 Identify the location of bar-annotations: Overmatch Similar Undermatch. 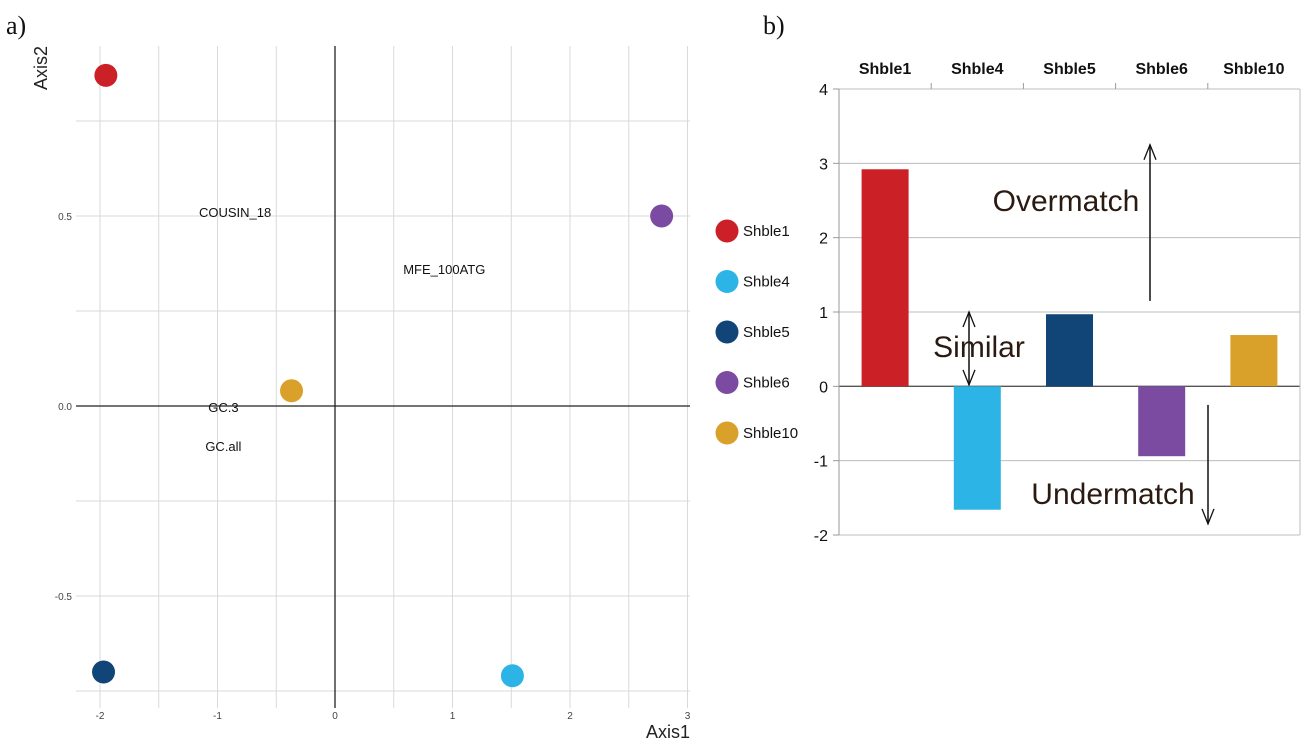
(1074, 334).